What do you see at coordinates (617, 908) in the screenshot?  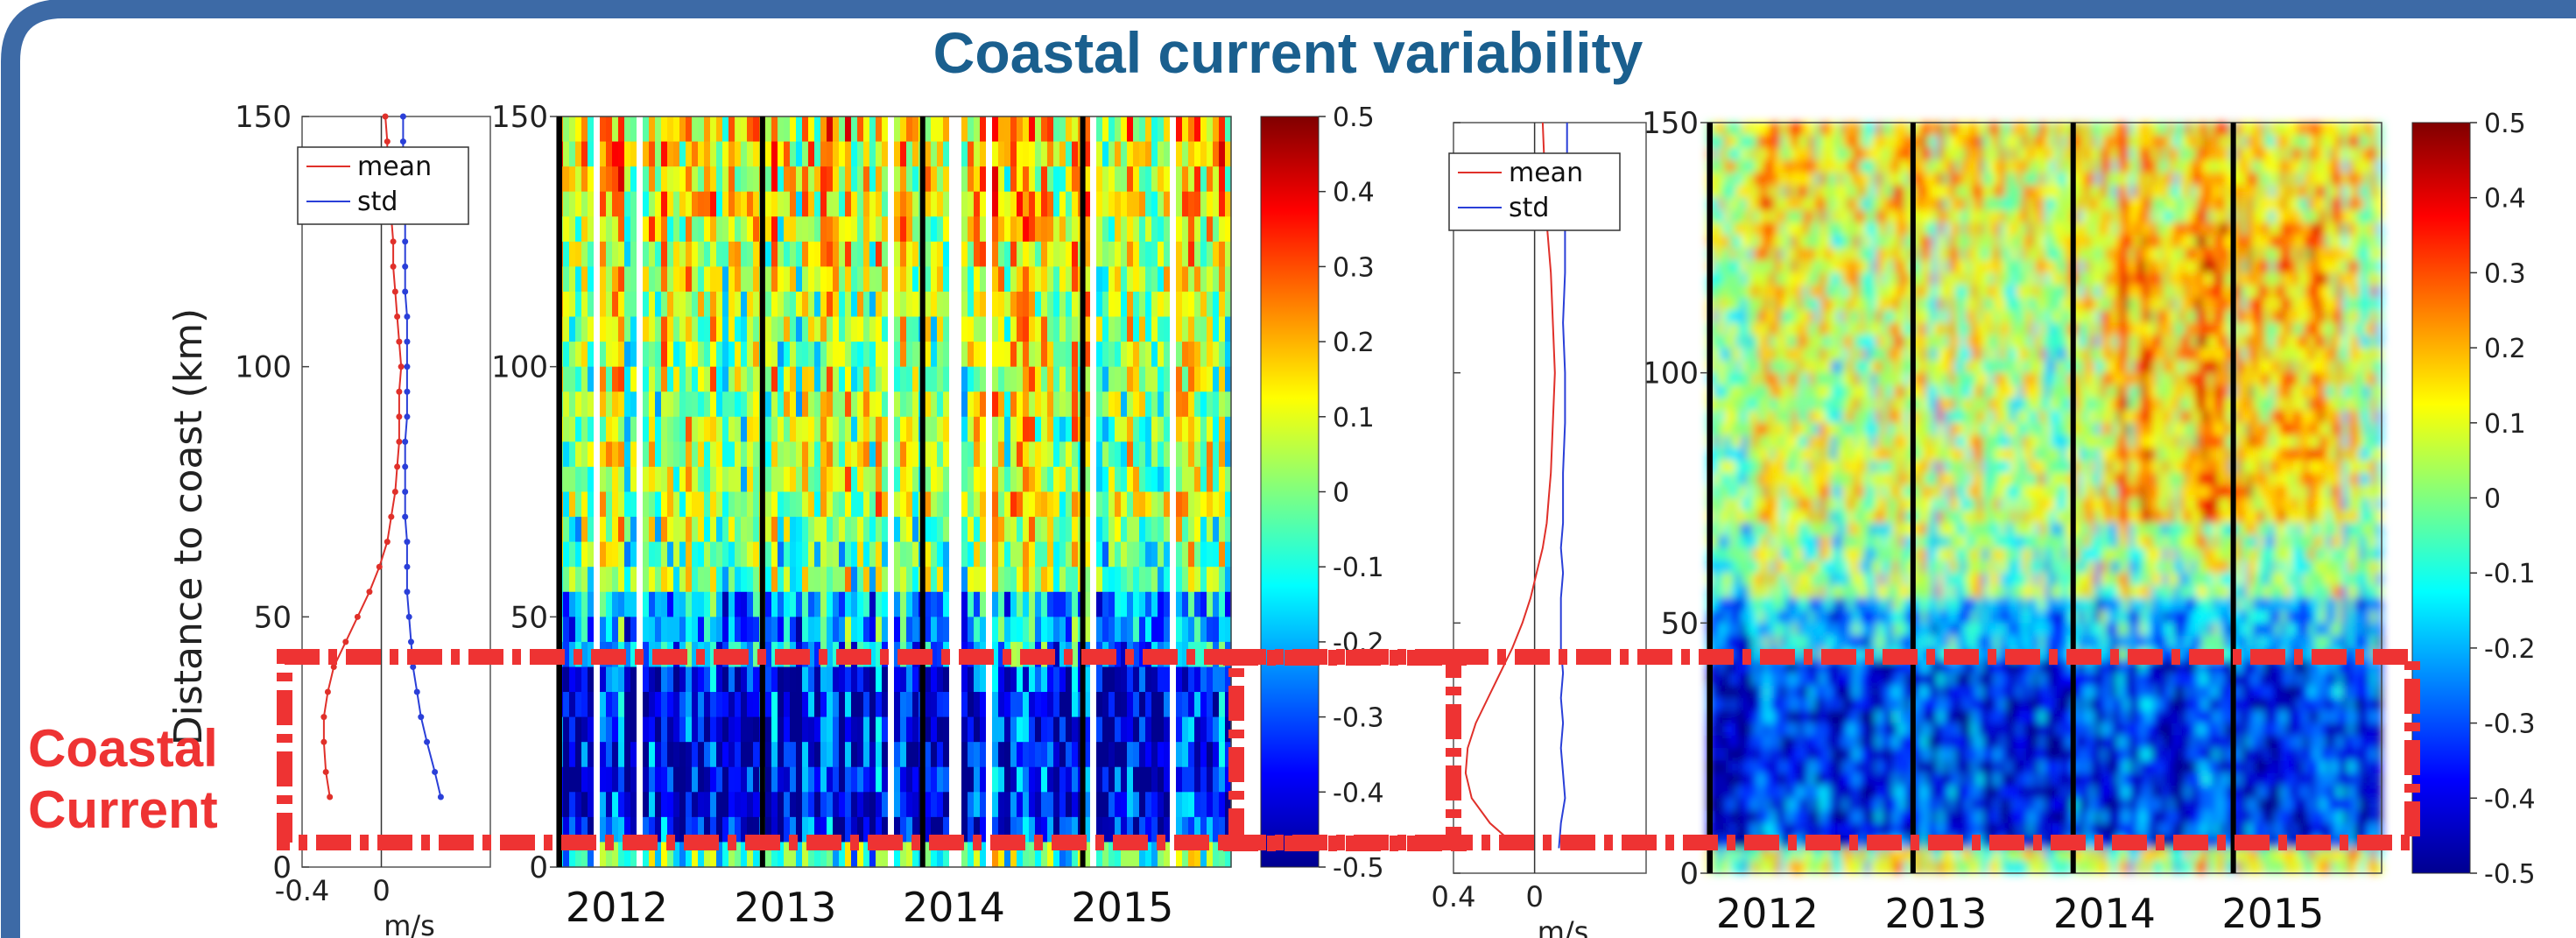 I see `x-tick-label: 2012` at bounding box center [617, 908].